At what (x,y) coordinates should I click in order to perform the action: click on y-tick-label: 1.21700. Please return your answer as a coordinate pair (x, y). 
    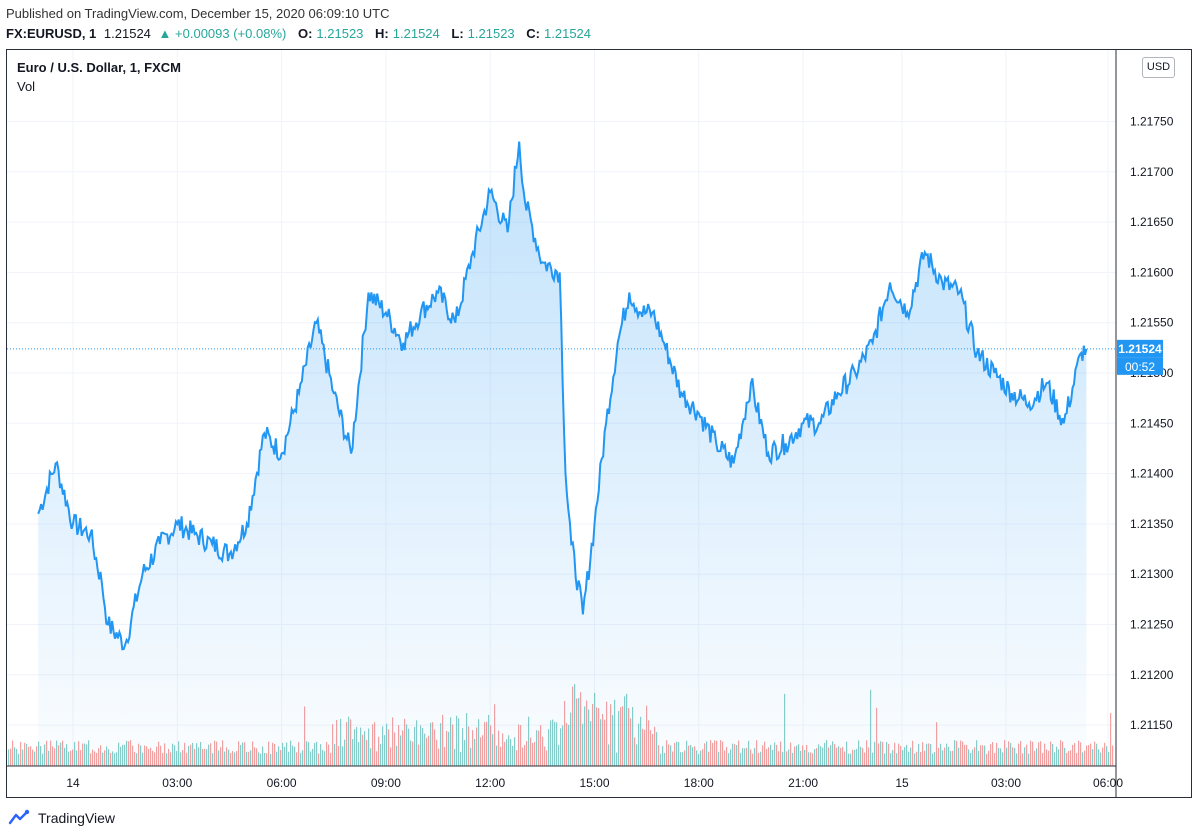
    Looking at the image, I should click on (1152, 172).